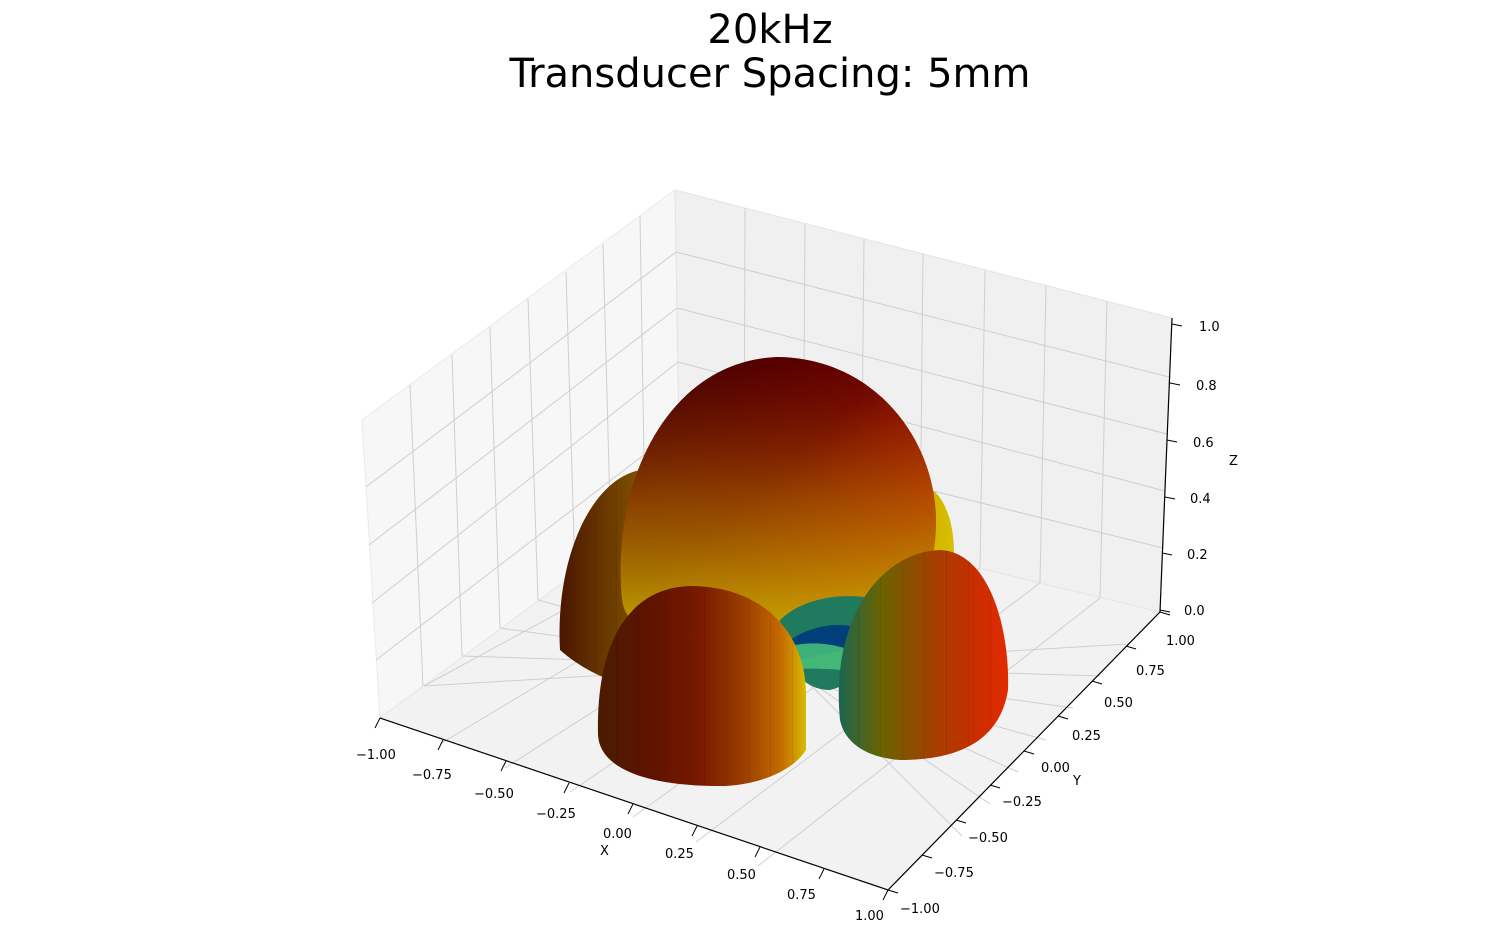  Describe the element at coordinates (1206, 386) in the screenshot. I see `svg-text: 0.8` at that location.